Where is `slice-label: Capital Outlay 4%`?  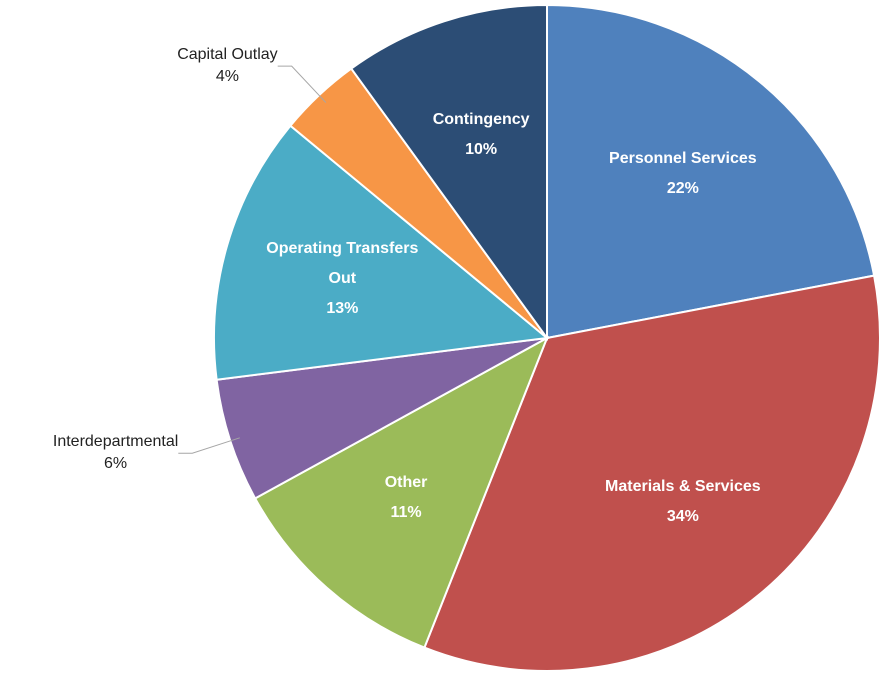 slice-label: Capital Outlay 4% is located at coordinates (178, 66).